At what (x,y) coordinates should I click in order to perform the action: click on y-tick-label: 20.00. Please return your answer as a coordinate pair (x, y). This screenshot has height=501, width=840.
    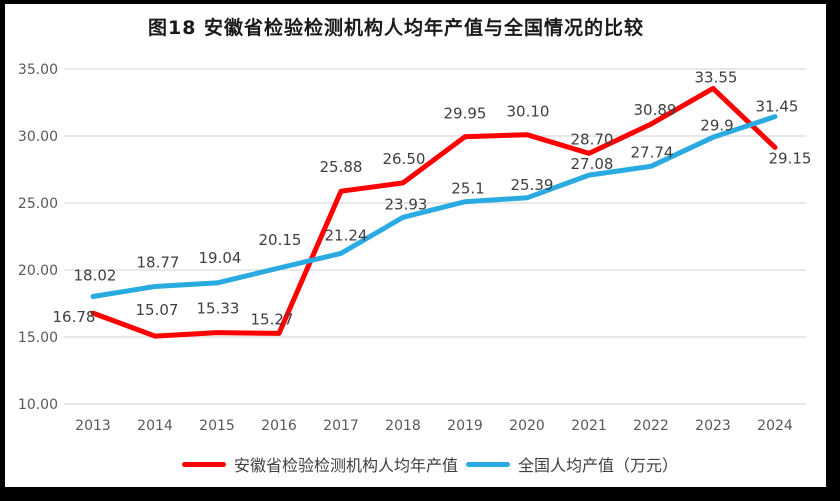
    Looking at the image, I should click on (38, 271).